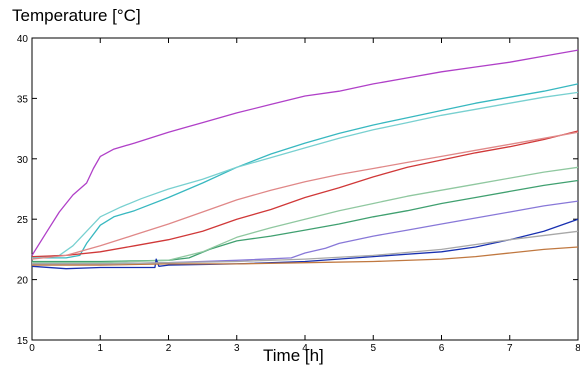 Image resolution: width=580 pixels, height=369 pixels. I want to click on y-tick-label: 15, so click(23, 341).